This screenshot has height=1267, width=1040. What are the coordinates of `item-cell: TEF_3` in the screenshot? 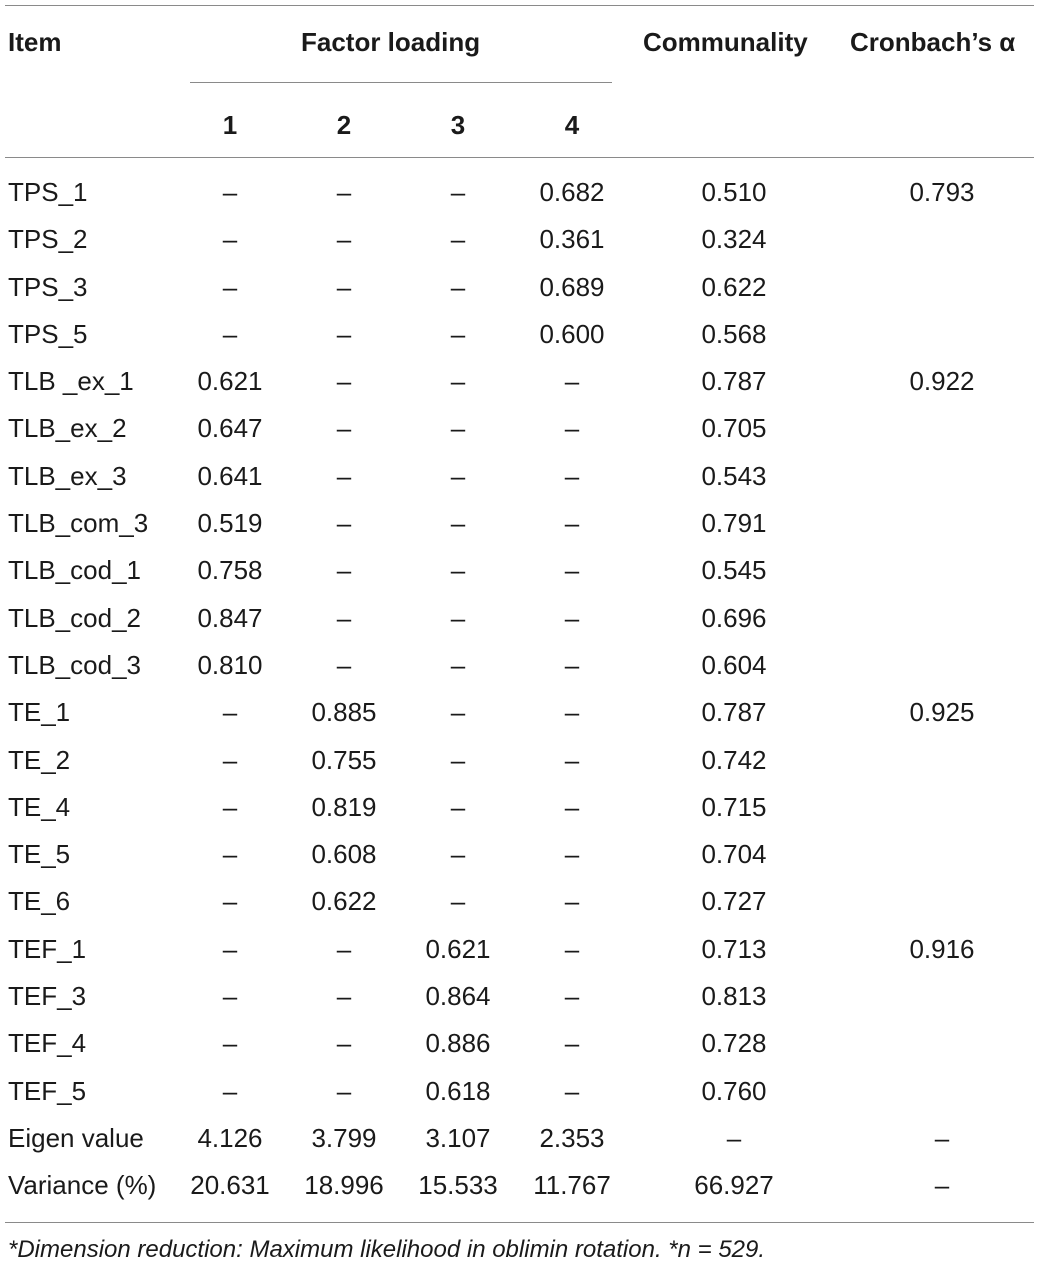 It's located at (47, 996).